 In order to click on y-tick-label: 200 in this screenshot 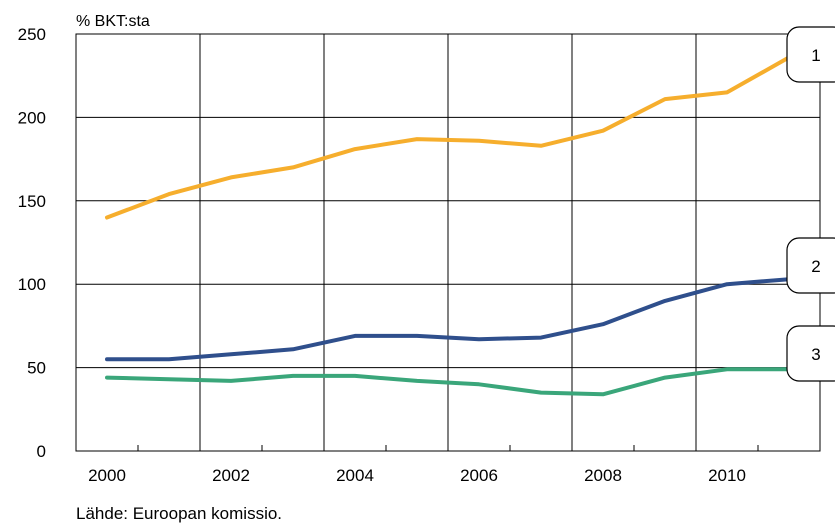, I will do `click(32, 117)`.